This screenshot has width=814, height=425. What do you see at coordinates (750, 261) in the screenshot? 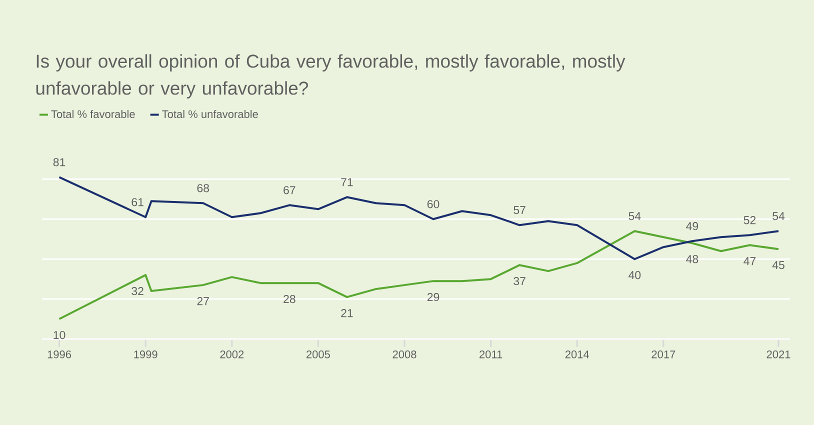
I see `data-label: 47` at bounding box center [750, 261].